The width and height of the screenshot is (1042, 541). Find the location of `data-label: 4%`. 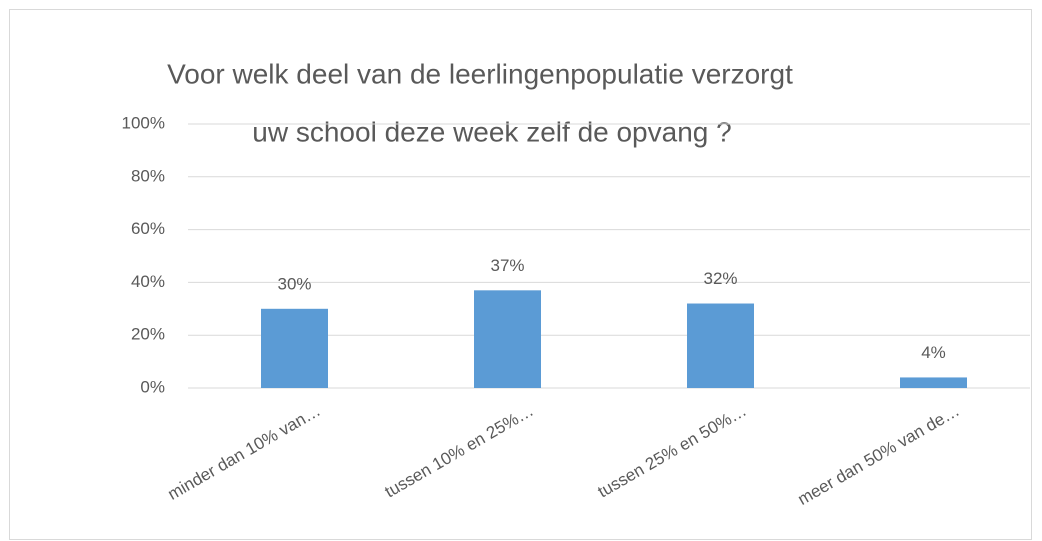

data-label: 4% is located at coordinates (933, 352).